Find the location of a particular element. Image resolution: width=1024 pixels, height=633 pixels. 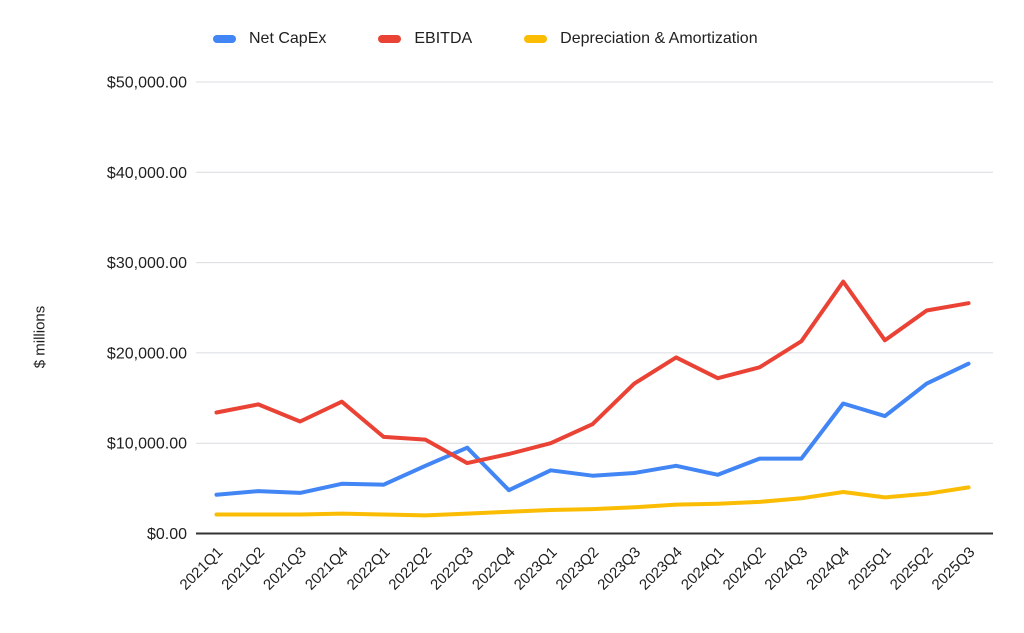

x-tick-label: 2023Q3 is located at coordinates (619, 569).